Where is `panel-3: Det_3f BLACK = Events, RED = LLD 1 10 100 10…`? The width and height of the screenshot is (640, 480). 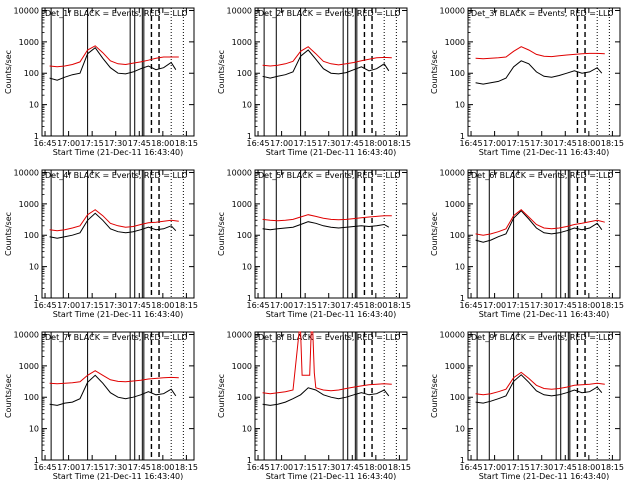
panel-3: Det_3f BLACK = Events, RED = LLD 1 10 100 10… is located at coordinates (527, 81).